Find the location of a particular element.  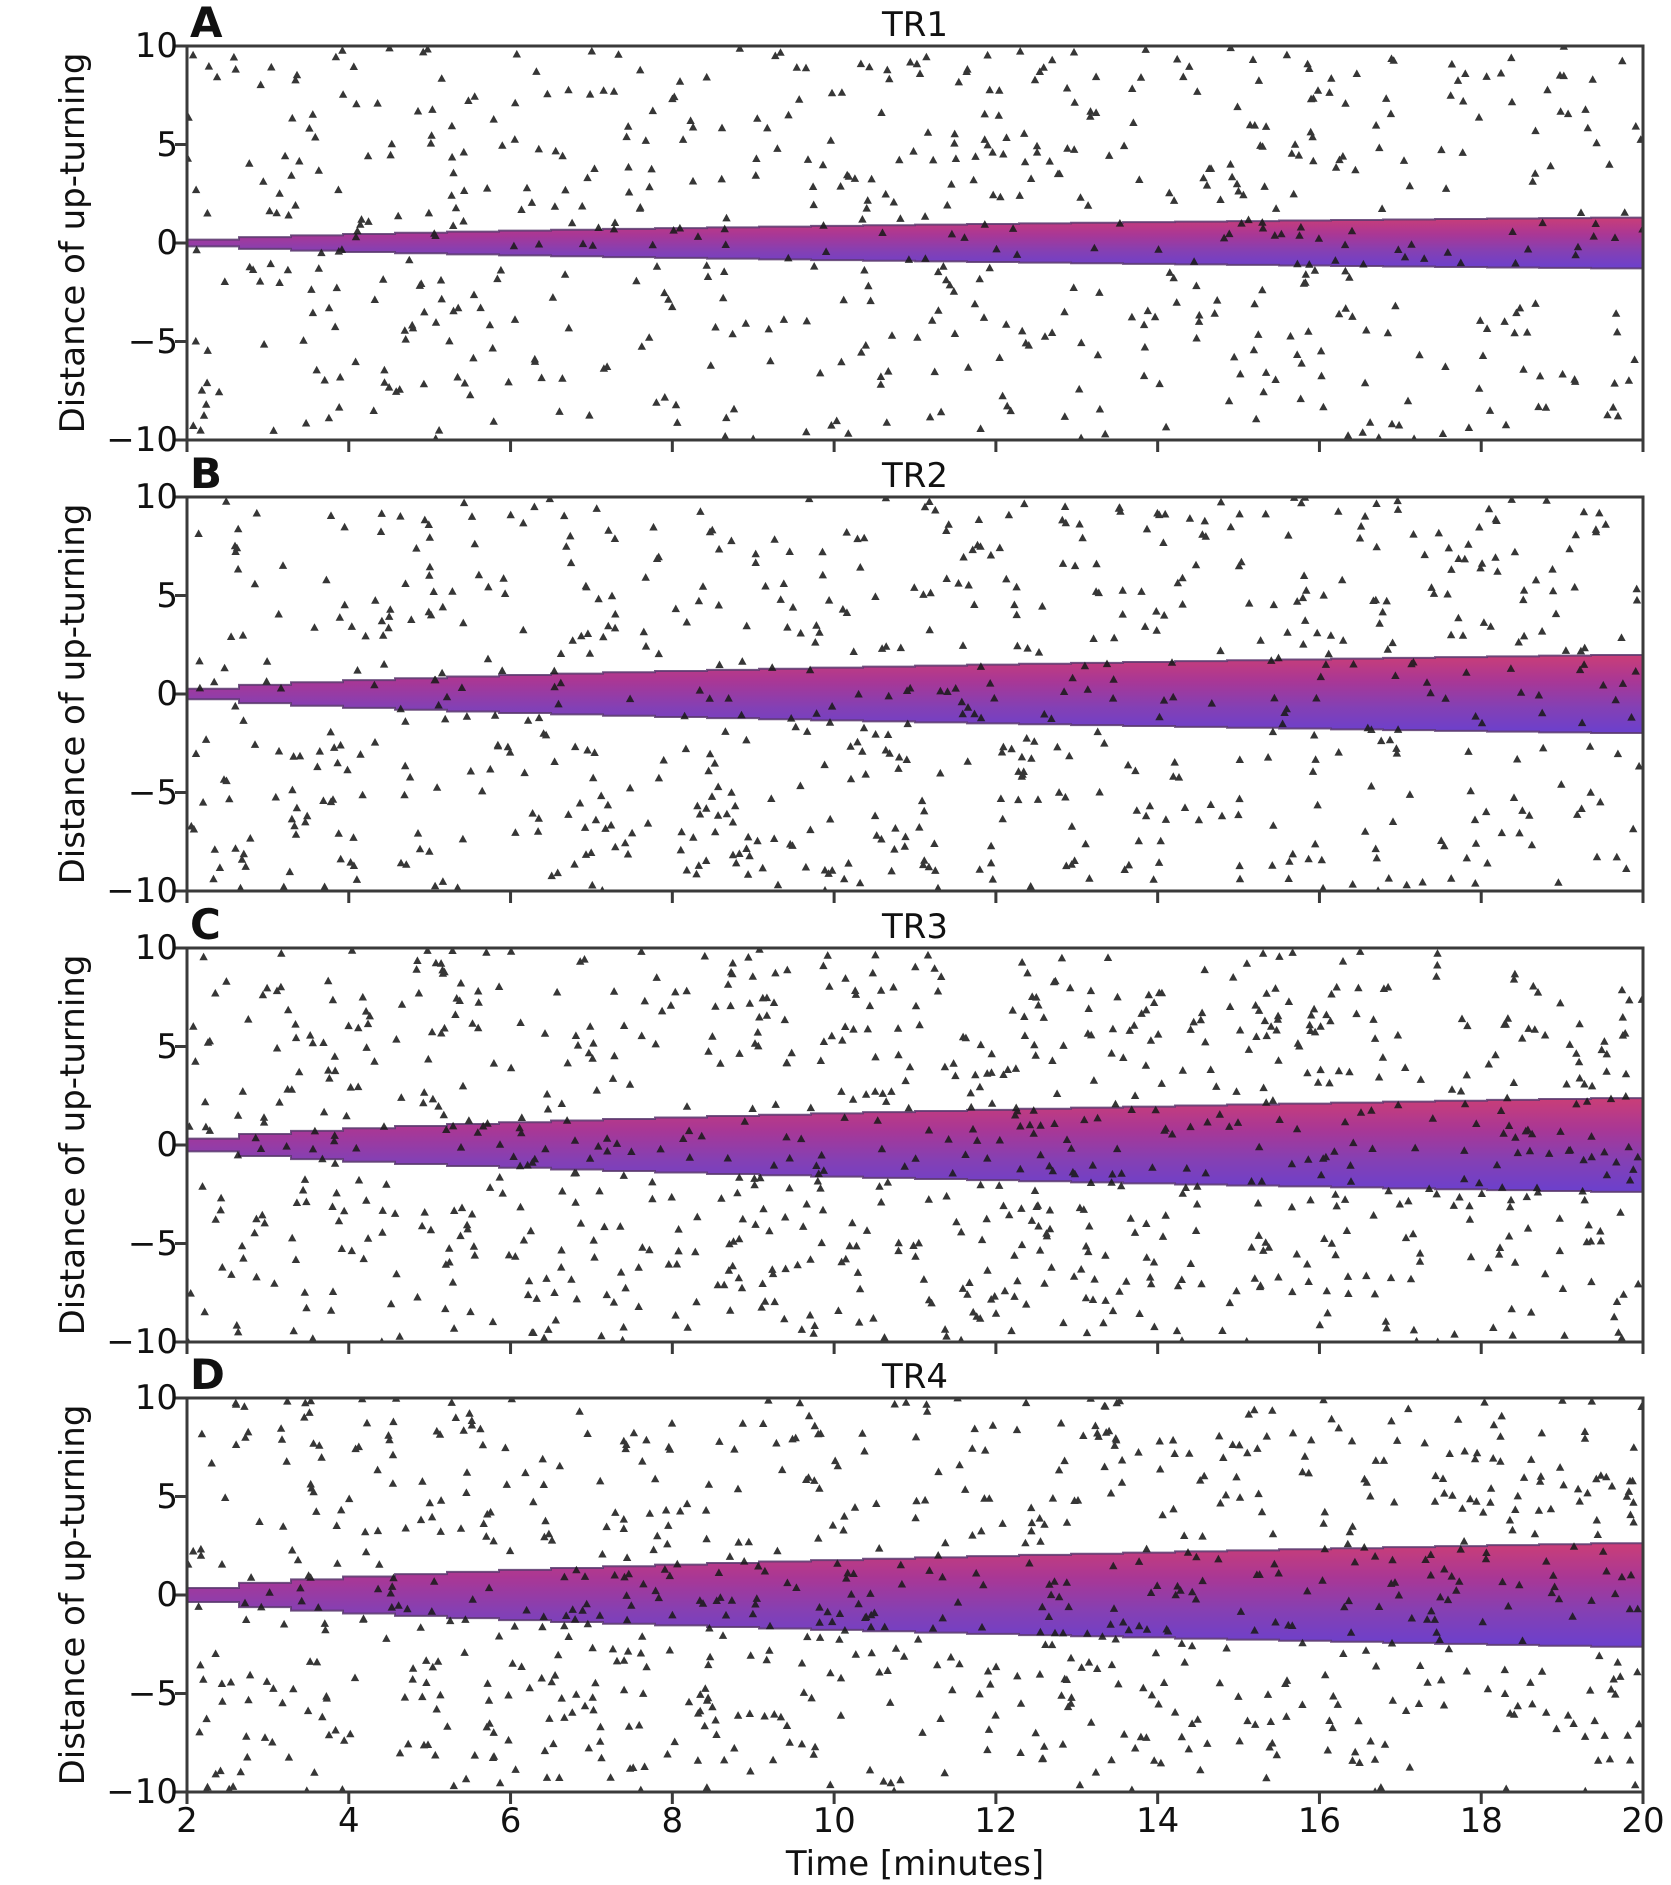

x-tick-label: 20 is located at coordinates (1643, 1821).